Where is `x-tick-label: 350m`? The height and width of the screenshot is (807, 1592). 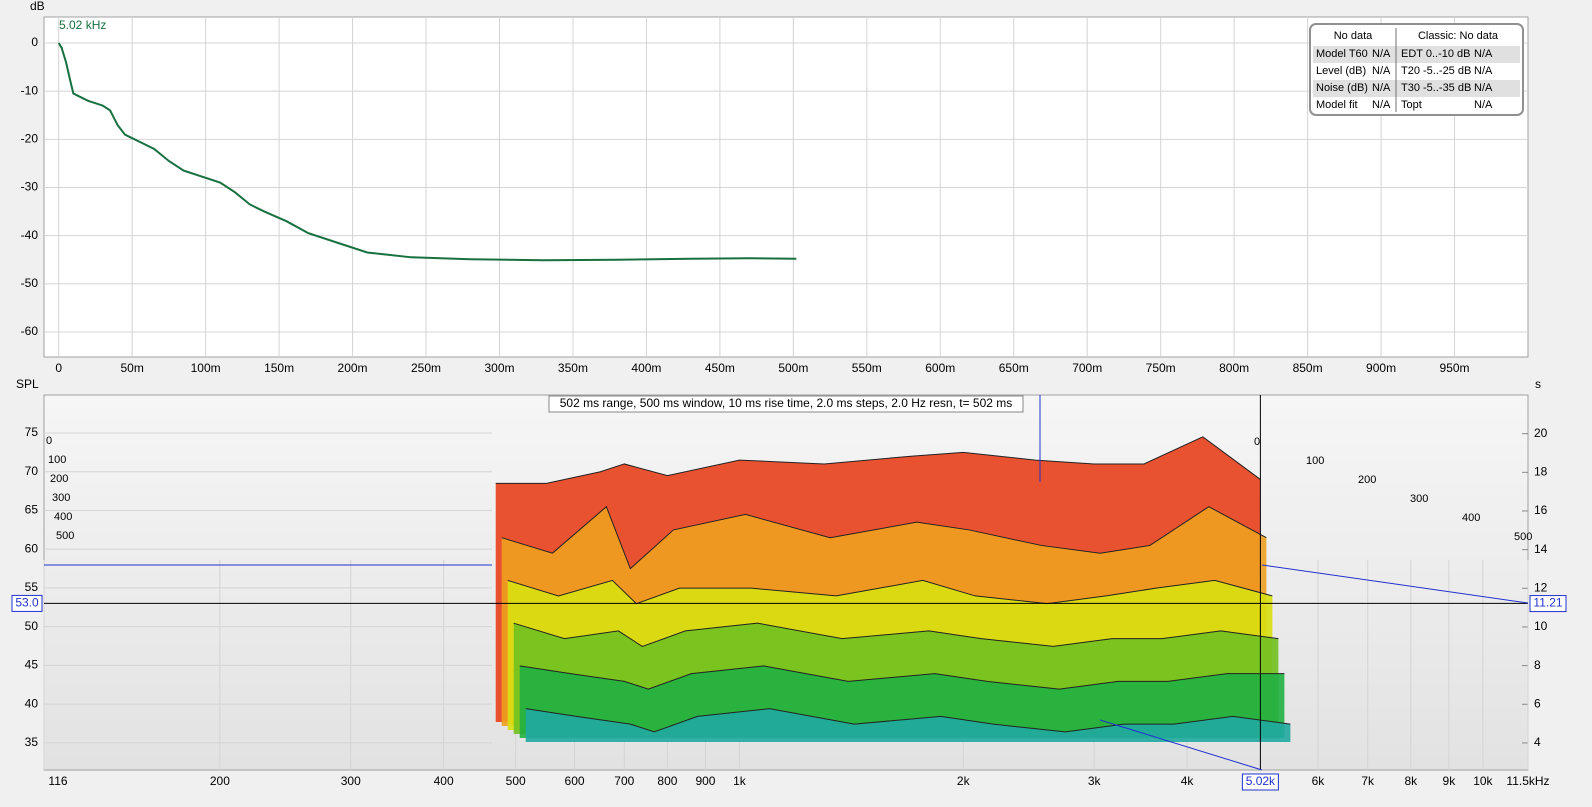
x-tick-label: 350m is located at coordinates (573, 368).